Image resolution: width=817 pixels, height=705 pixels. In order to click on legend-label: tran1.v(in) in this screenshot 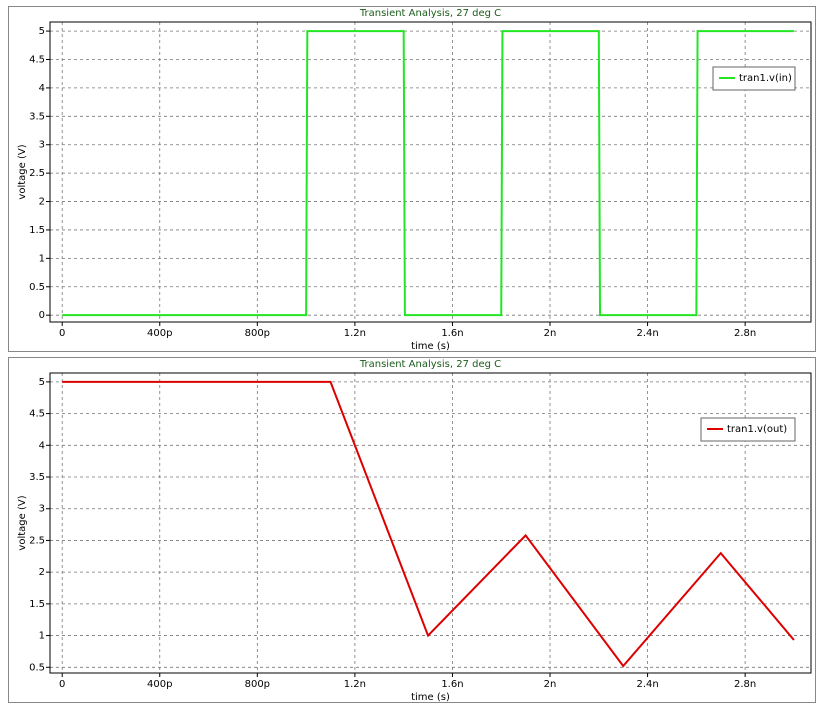, I will do `click(765, 78)`.